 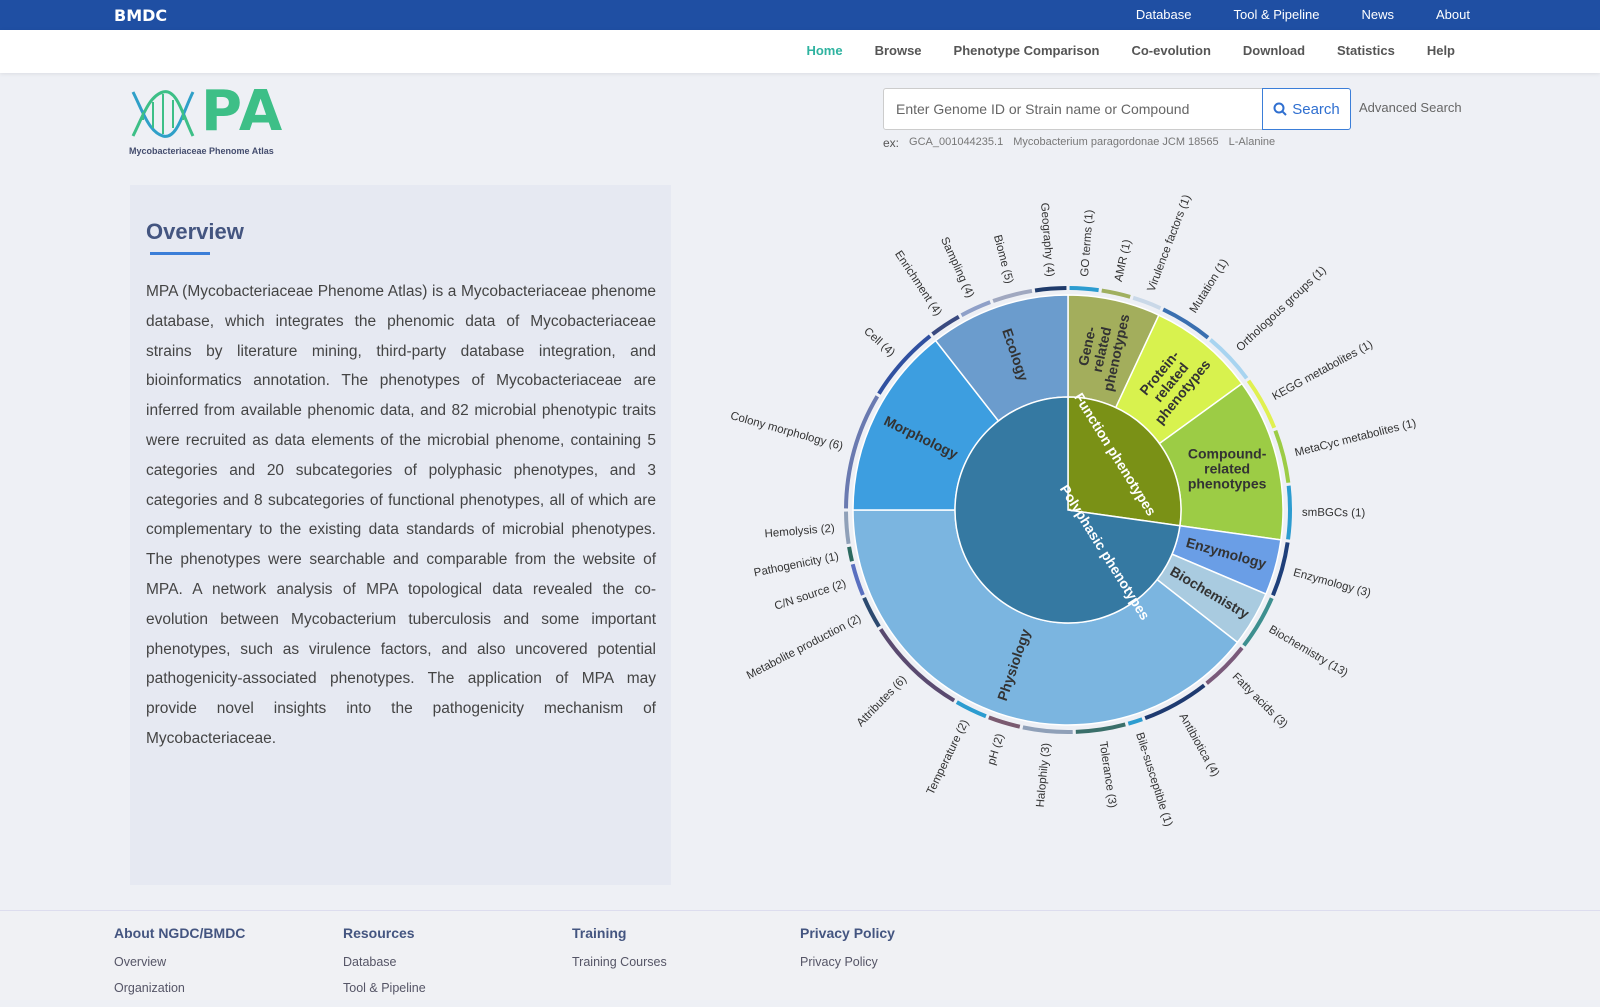 What do you see at coordinates (1410, 107) in the screenshot?
I see `advanced-search-link: Advanced Search` at bounding box center [1410, 107].